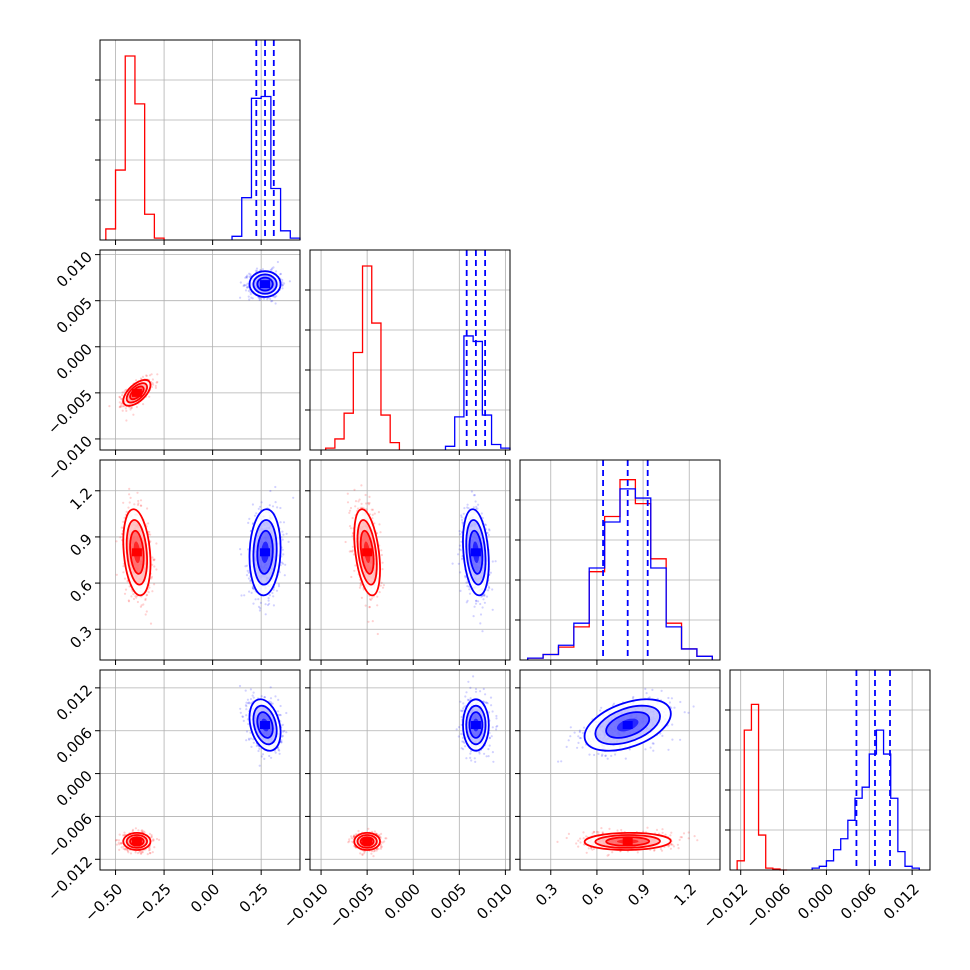  I want to click on x-tick-label: 0.00, so click(205, 898).